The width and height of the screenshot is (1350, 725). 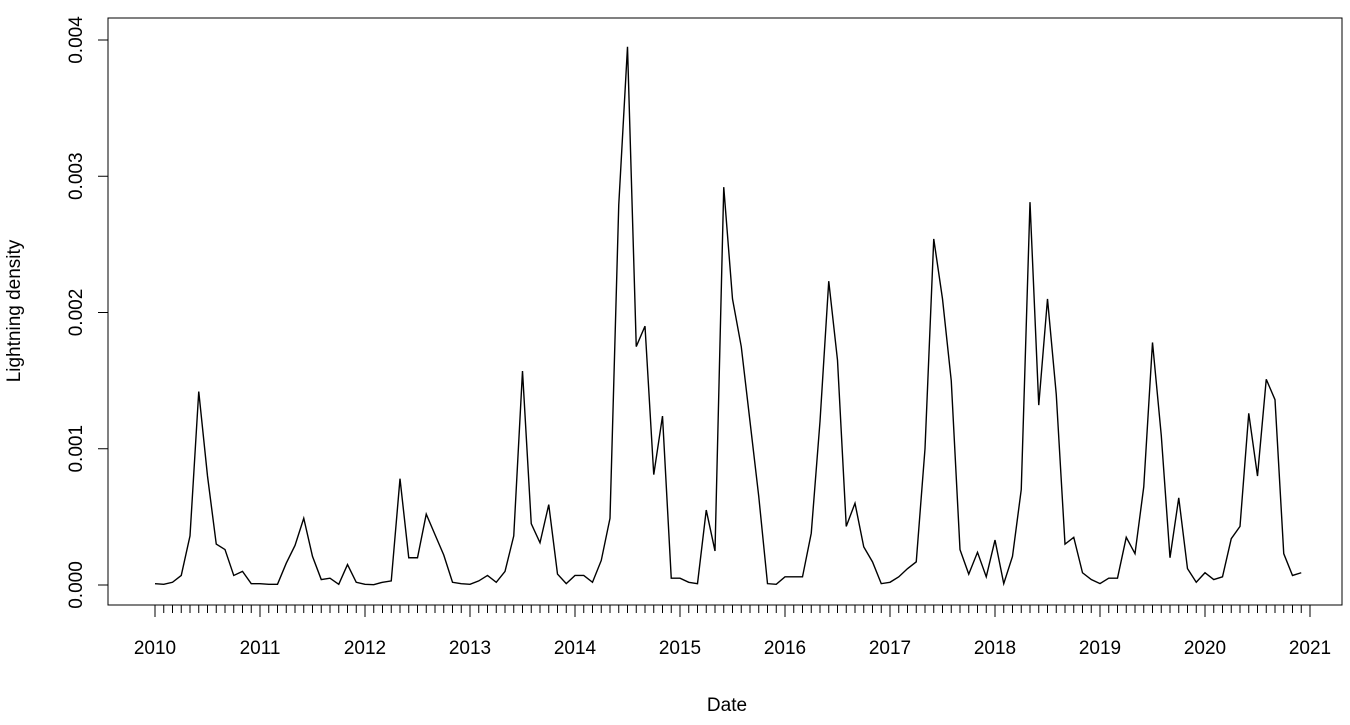 I want to click on x-tick-label: 2011, so click(x=260, y=648).